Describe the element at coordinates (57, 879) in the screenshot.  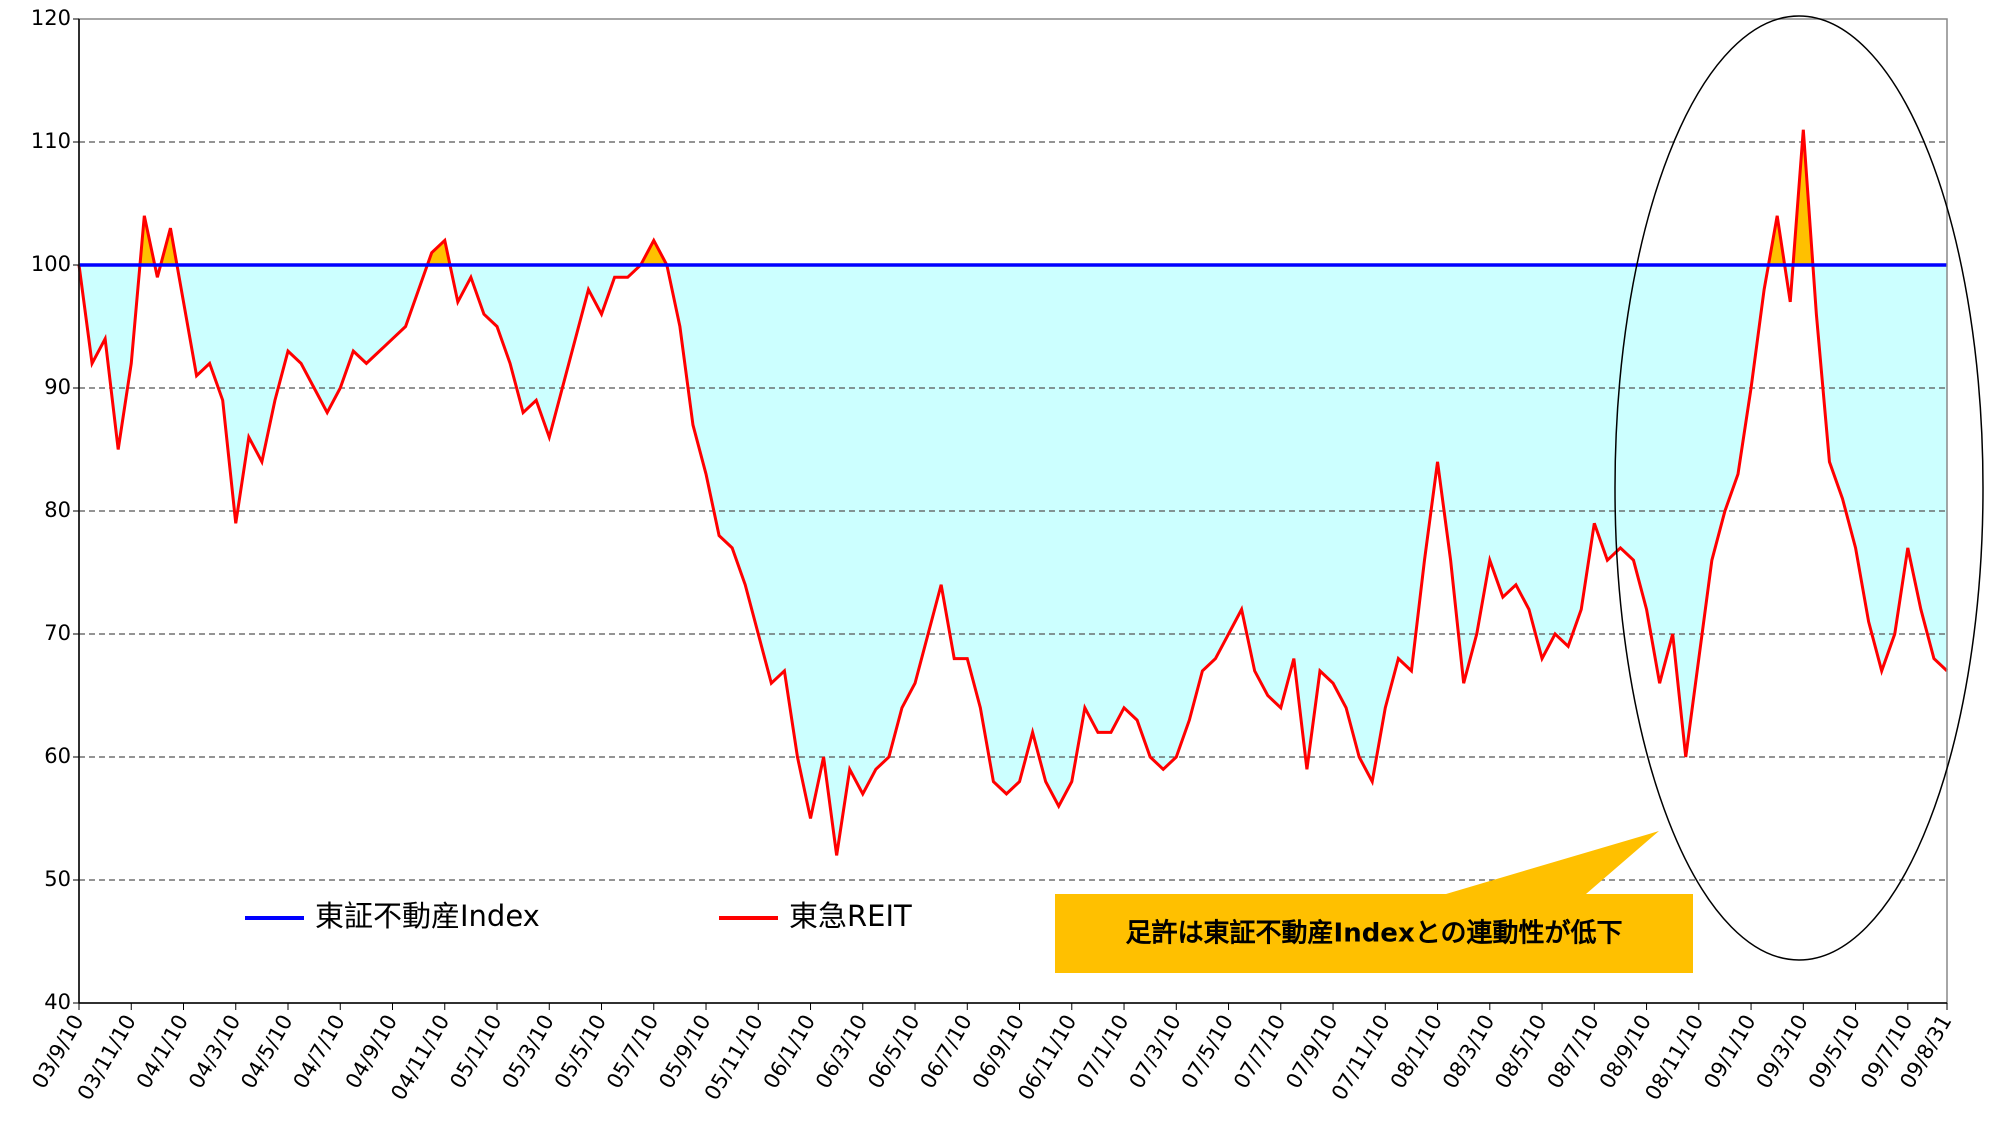
I see `y-tick-label: 50` at that location.